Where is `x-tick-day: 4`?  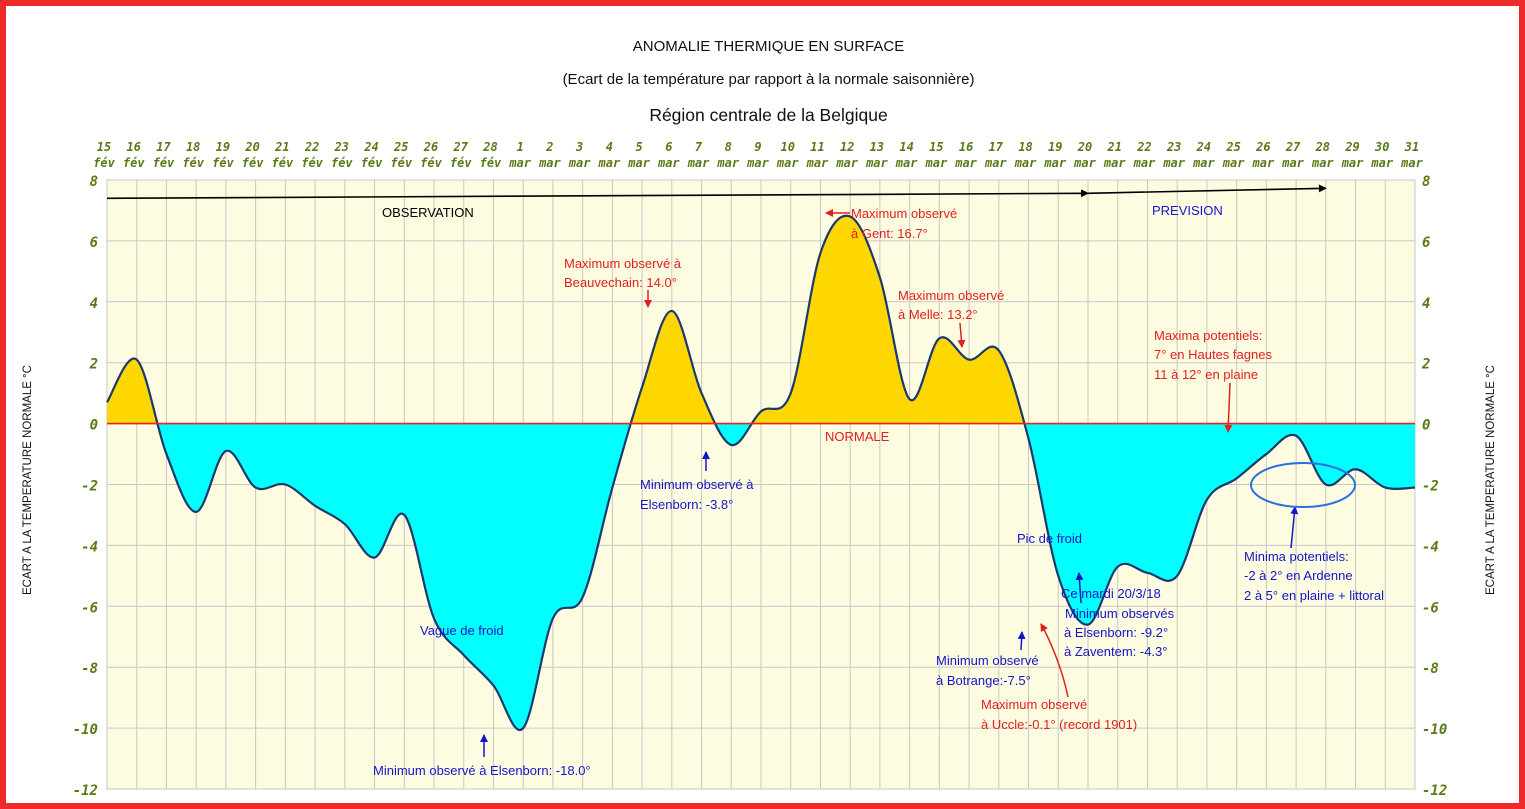
x-tick-day: 4 is located at coordinates (609, 147).